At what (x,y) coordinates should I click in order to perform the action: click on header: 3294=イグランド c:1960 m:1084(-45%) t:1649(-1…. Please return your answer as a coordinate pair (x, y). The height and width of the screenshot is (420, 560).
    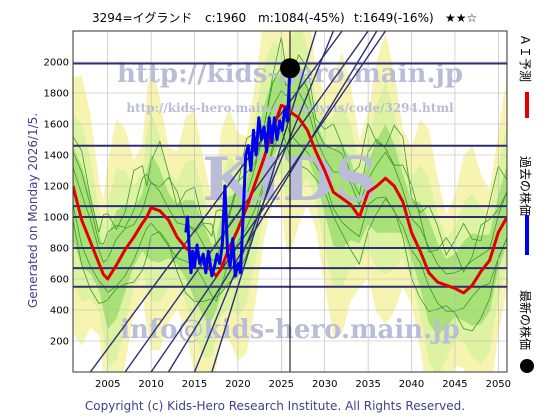
    Looking at the image, I should click on (284, 18).